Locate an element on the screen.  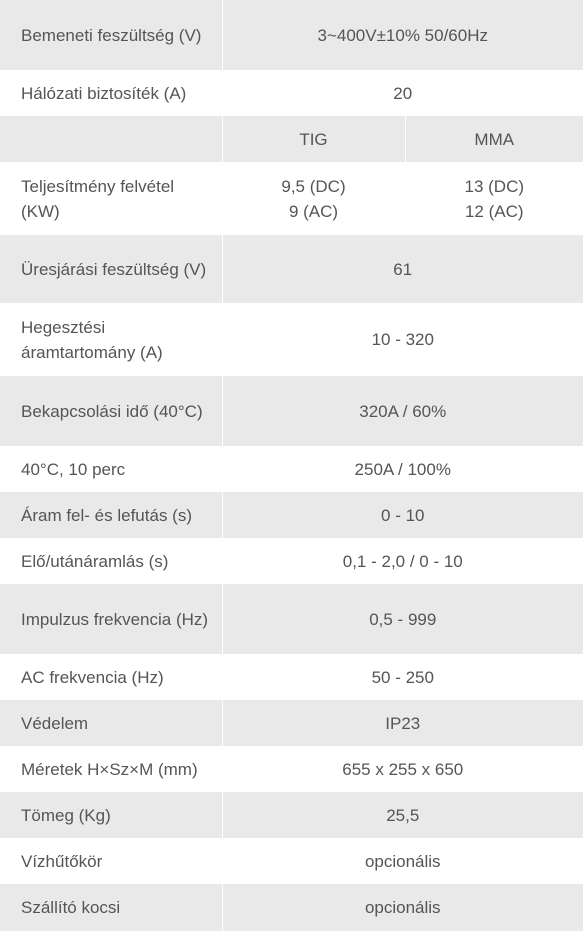
spec-label: Áram fel- és lefutás (s) is located at coordinates (111, 515).